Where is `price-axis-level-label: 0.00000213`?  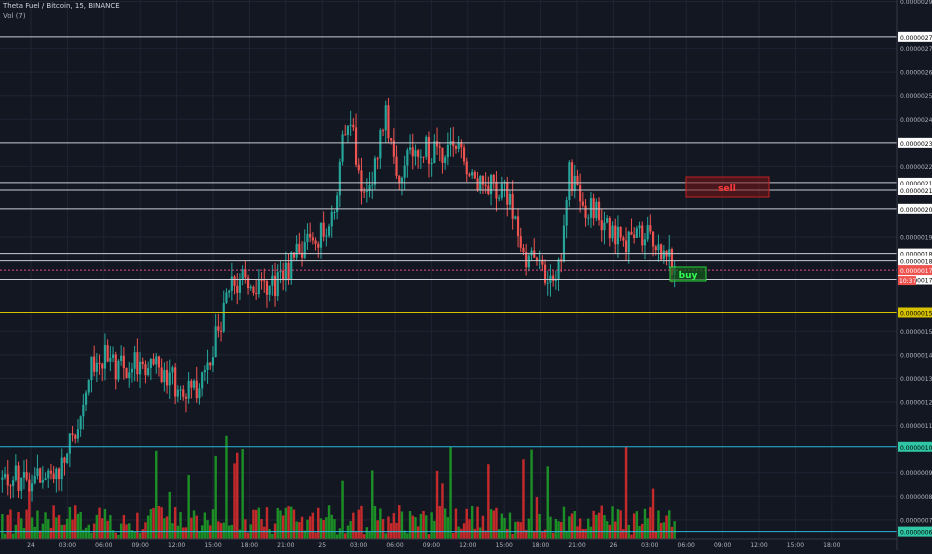
price-axis-level-label: 0.00000213 is located at coordinates (916, 184).